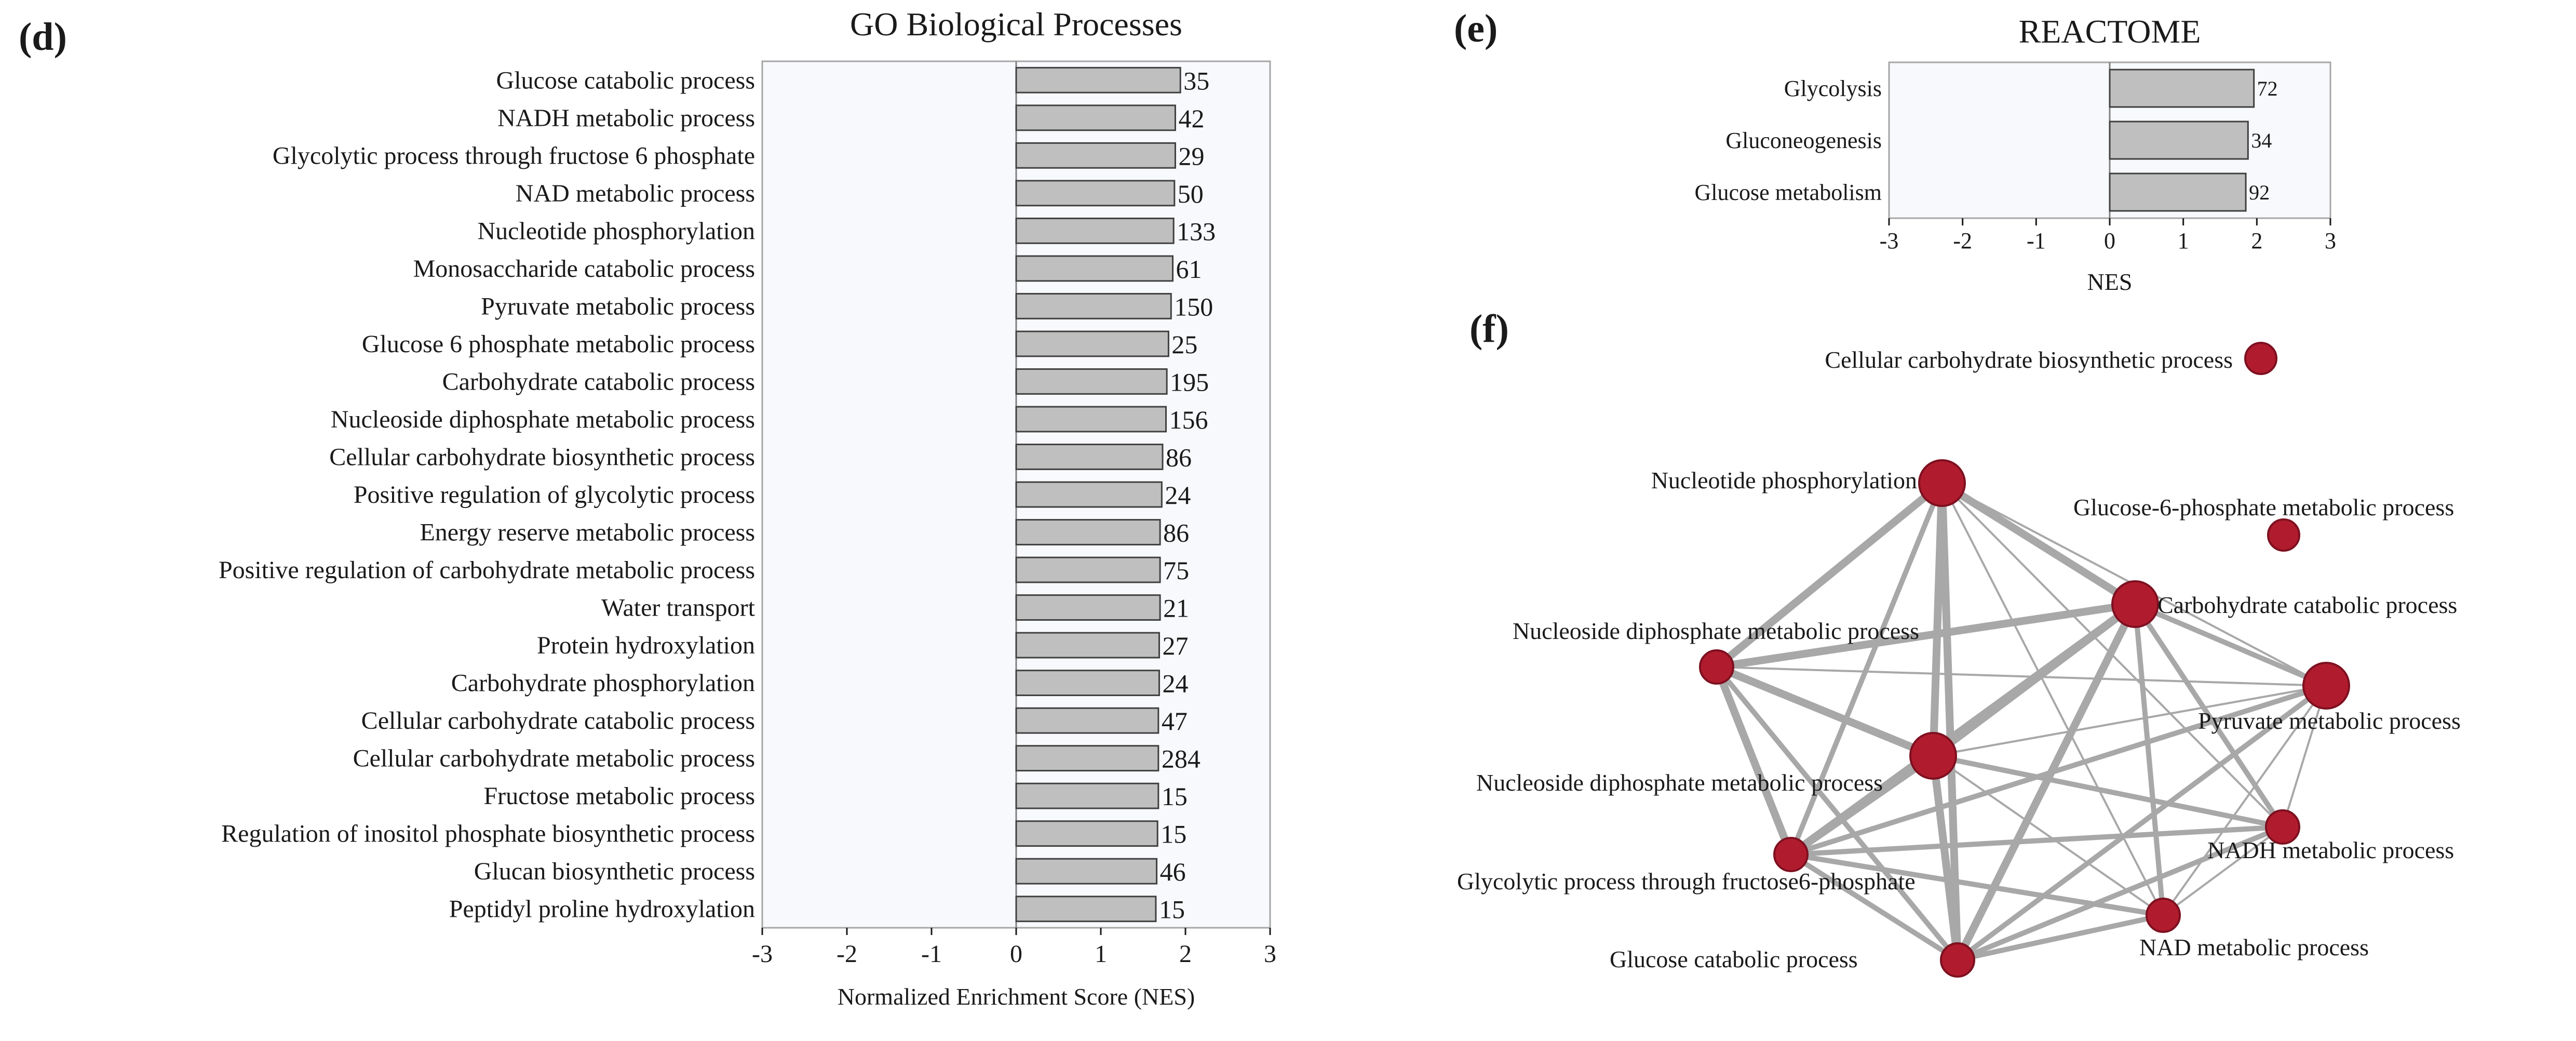 This screenshot has height=1041, width=2576. Describe the element at coordinates (2135, 604) in the screenshot. I see `network-node-cc` at that location.